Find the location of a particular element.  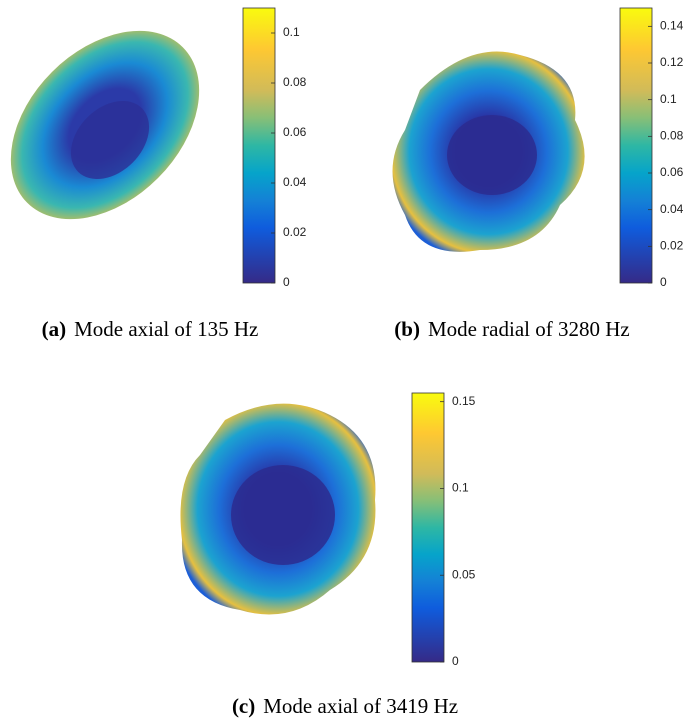

caption-label: (a) is located at coordinates (54, 329).